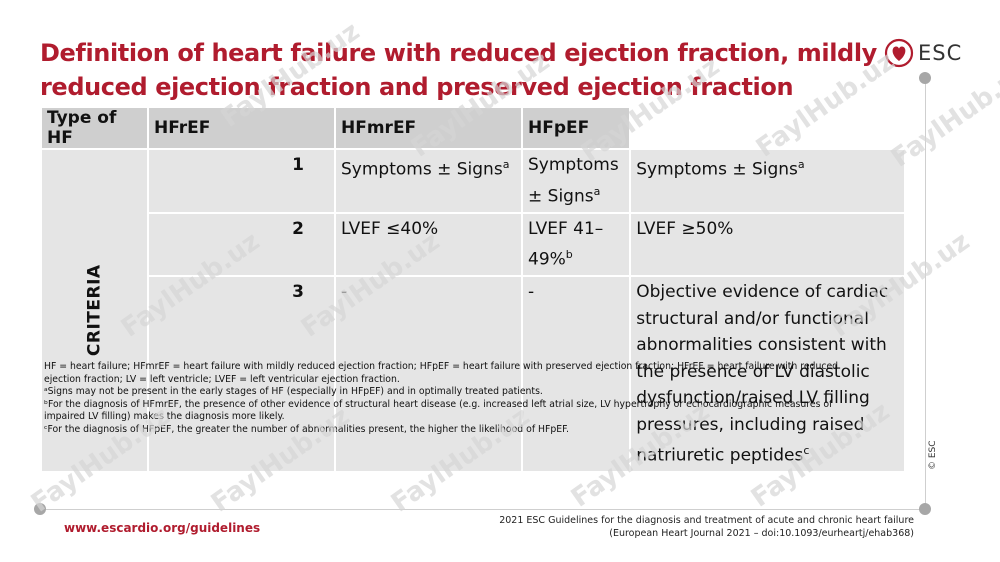  Describe the element at coordinates (390, 228) in the screenshot. I see `cell-text: LVEF ≤40%` at that location.